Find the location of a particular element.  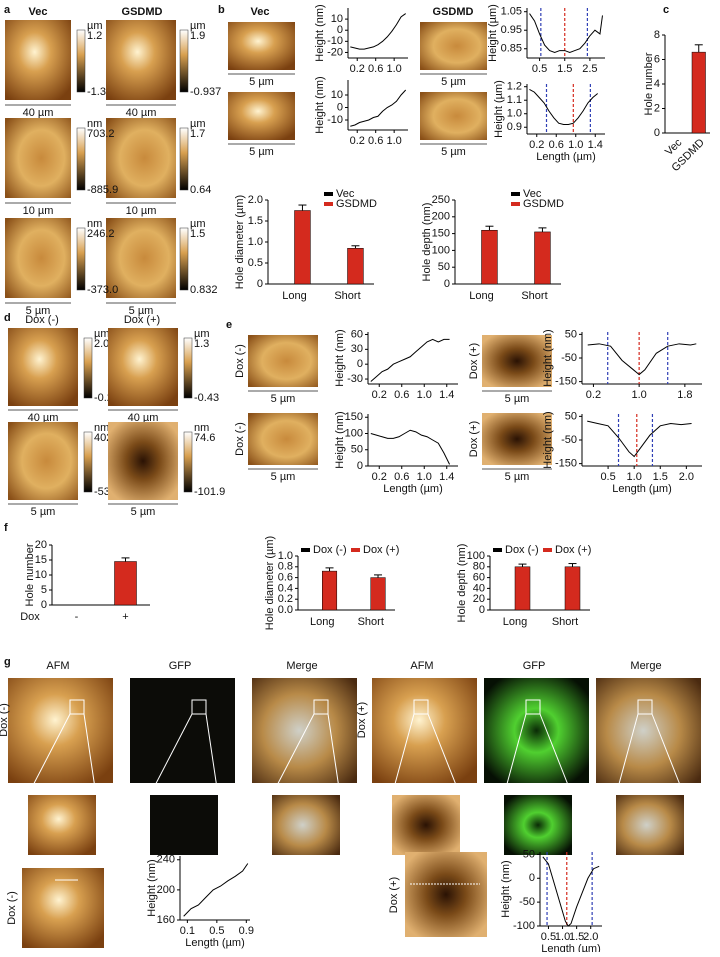

y-tick-label: 1.0 is located at coordinates (514, 114).